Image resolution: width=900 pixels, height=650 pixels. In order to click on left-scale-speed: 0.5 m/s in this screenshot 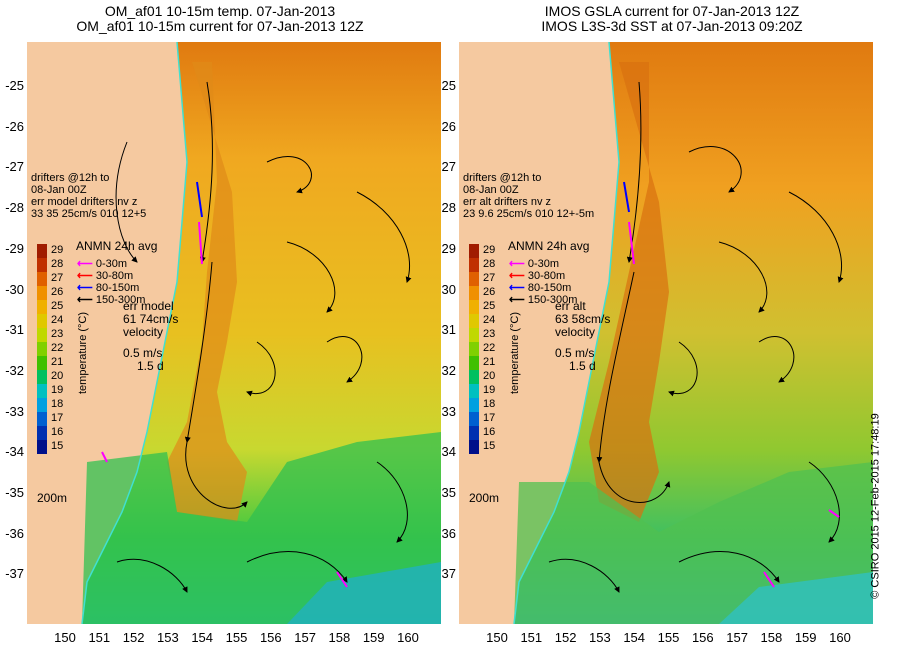, I will do `click(143, 353)`.